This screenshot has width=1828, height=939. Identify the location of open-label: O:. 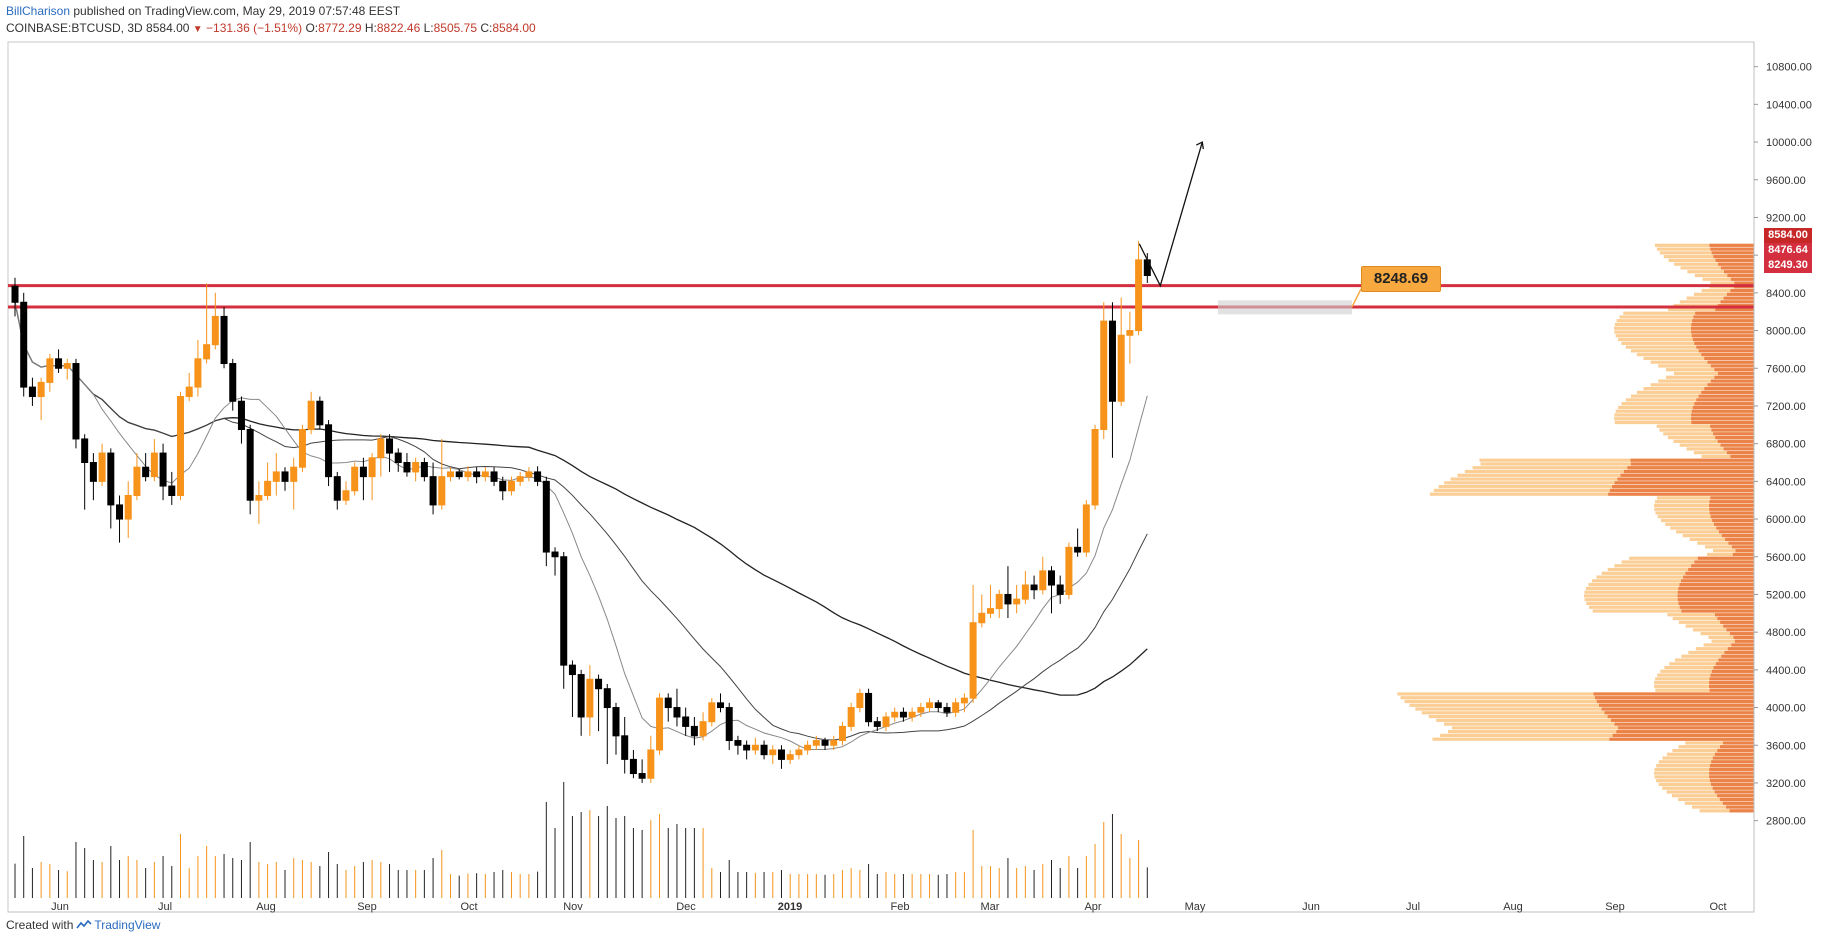
(312, 28).